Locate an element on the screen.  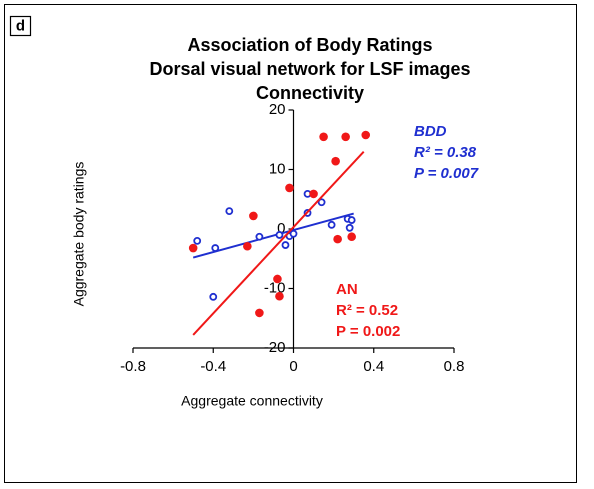
legend-label: AN is located at coordinates (347, 289).